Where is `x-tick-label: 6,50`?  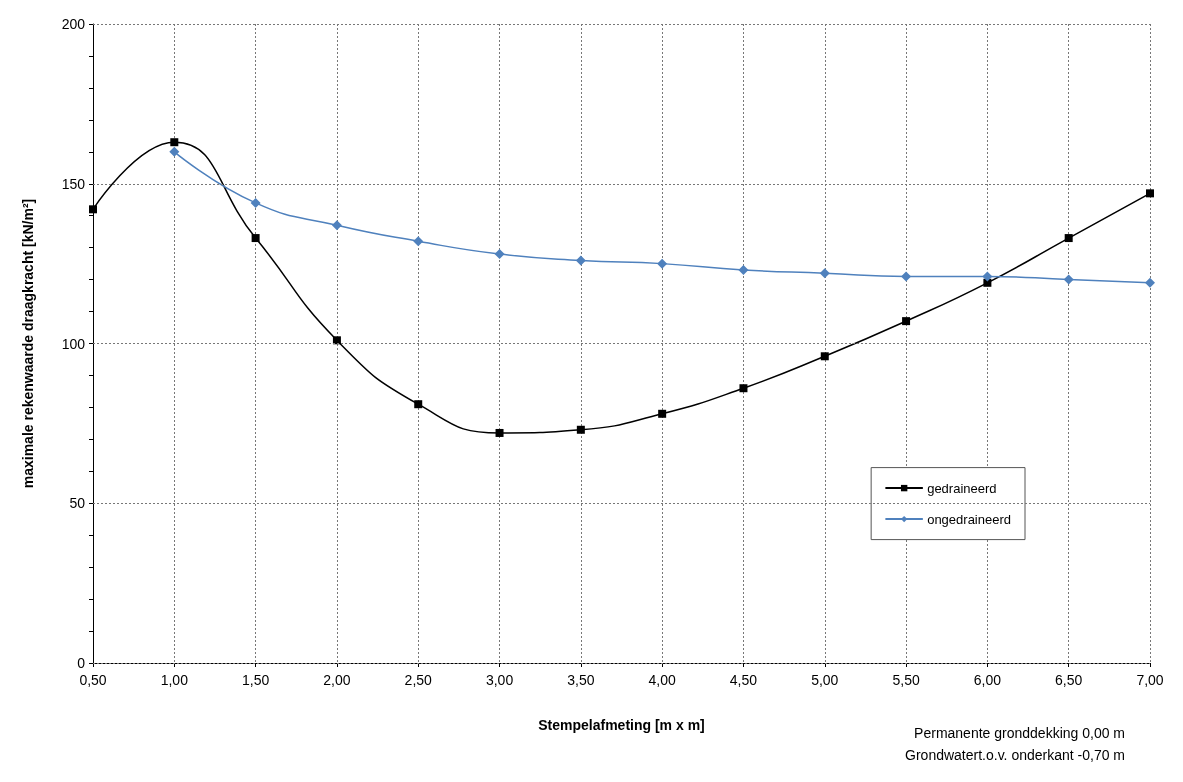
x-tick-label: 6,50 is located at coordinates (1069, 680).